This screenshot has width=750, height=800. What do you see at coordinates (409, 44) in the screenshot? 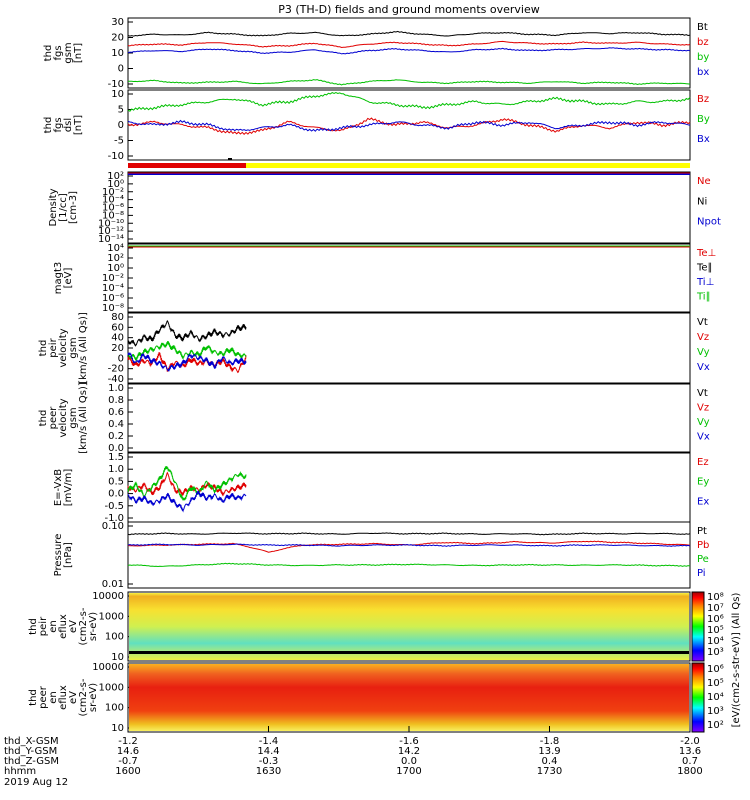
I see `series-fgs_gsm-bz` at bounding box center [409, 44].